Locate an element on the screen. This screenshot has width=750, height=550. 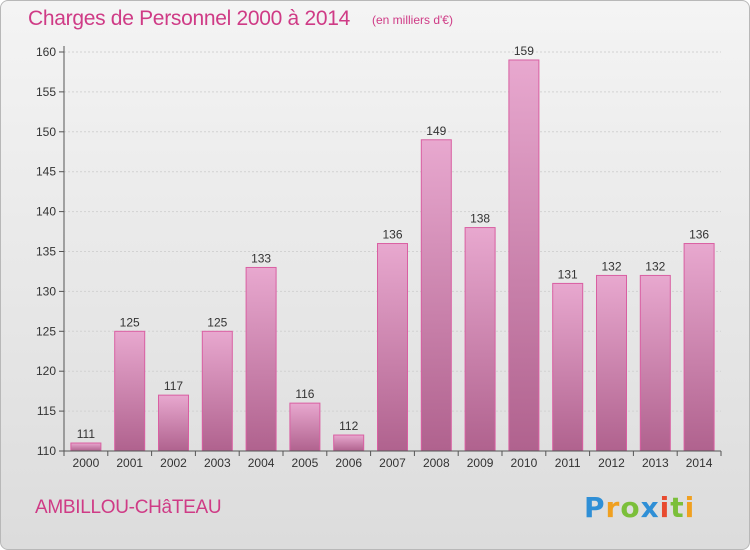
y-tick-label: 125 is located at coordinates (46, 331).